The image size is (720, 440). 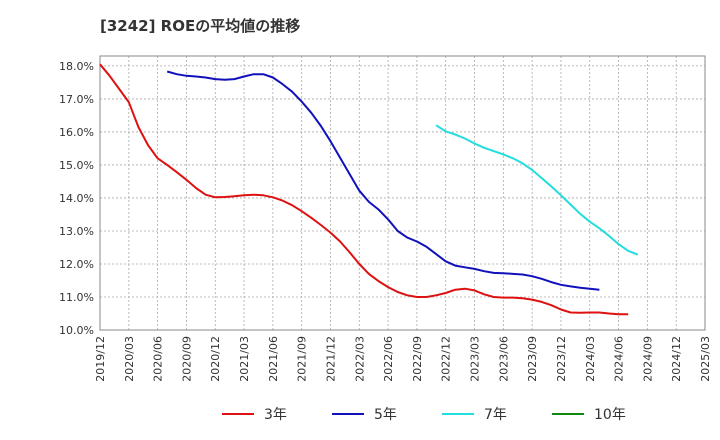 I want to click on x-tick-label: 2020/12, so click(x=215, y=359).